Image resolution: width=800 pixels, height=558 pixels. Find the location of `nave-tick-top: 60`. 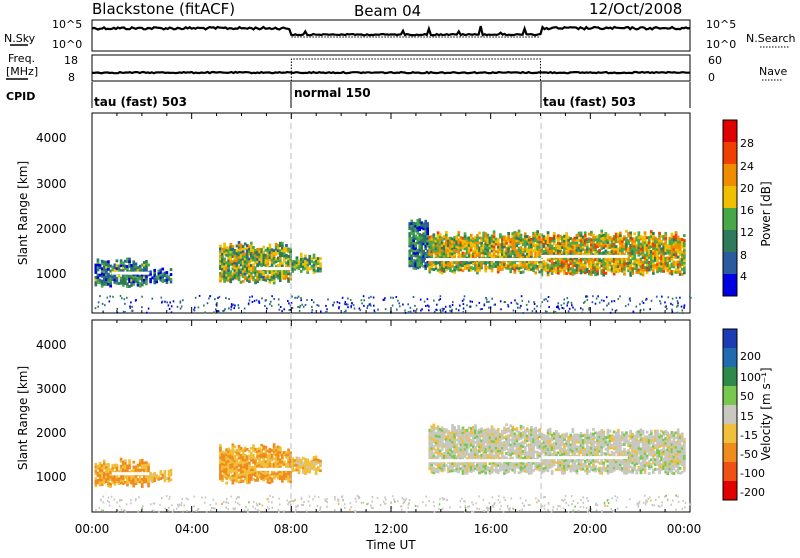

nave-tick-top: 60 is located at coordinates (715, 60).